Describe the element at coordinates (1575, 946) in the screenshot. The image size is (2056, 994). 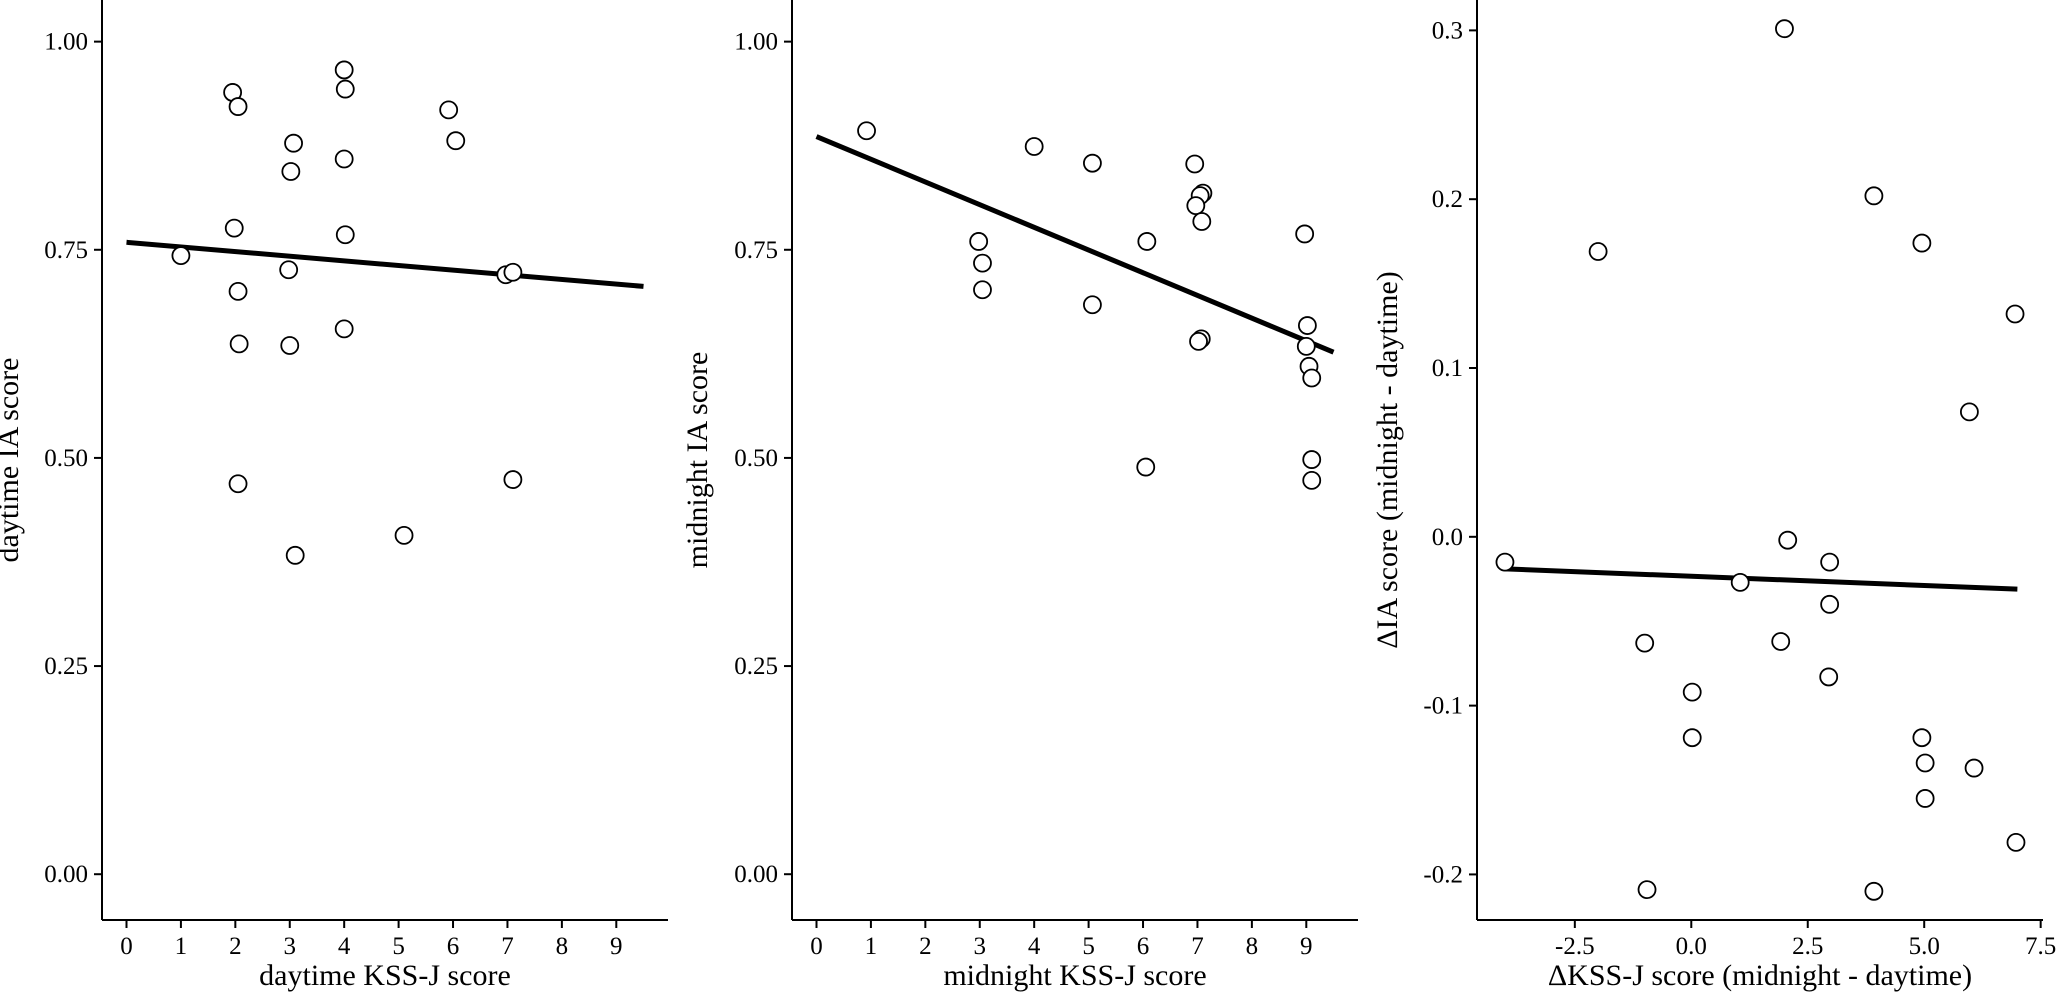
I see `x-tick-label: -2.5` at that location.